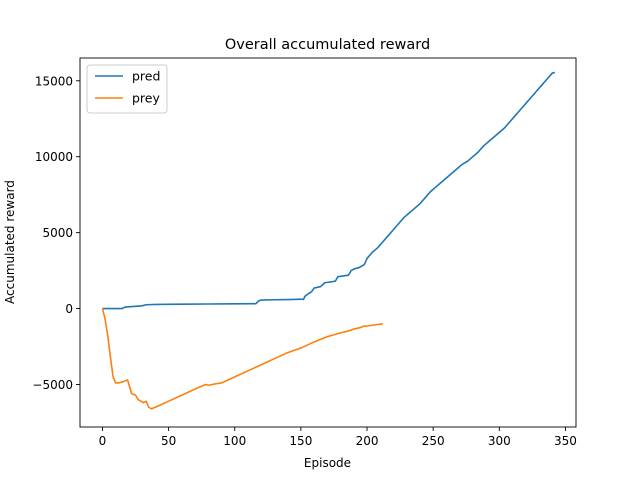 This screenshot has height=480, width=640. I want to click on x-tick-label: 150, so click(300, 441).